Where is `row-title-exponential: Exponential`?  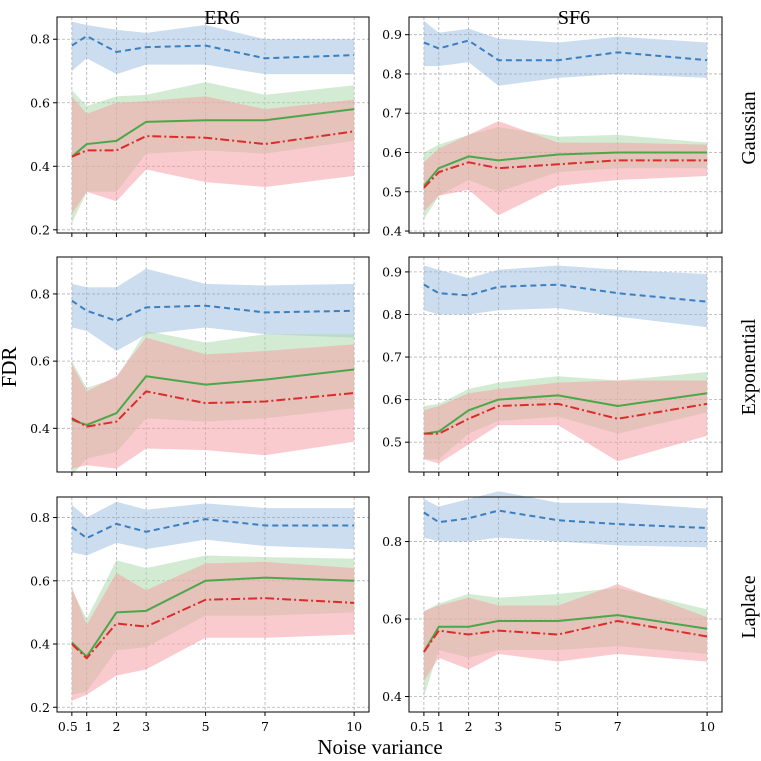
row-title-exponential: Exponential is located at coordinates (749, 366).